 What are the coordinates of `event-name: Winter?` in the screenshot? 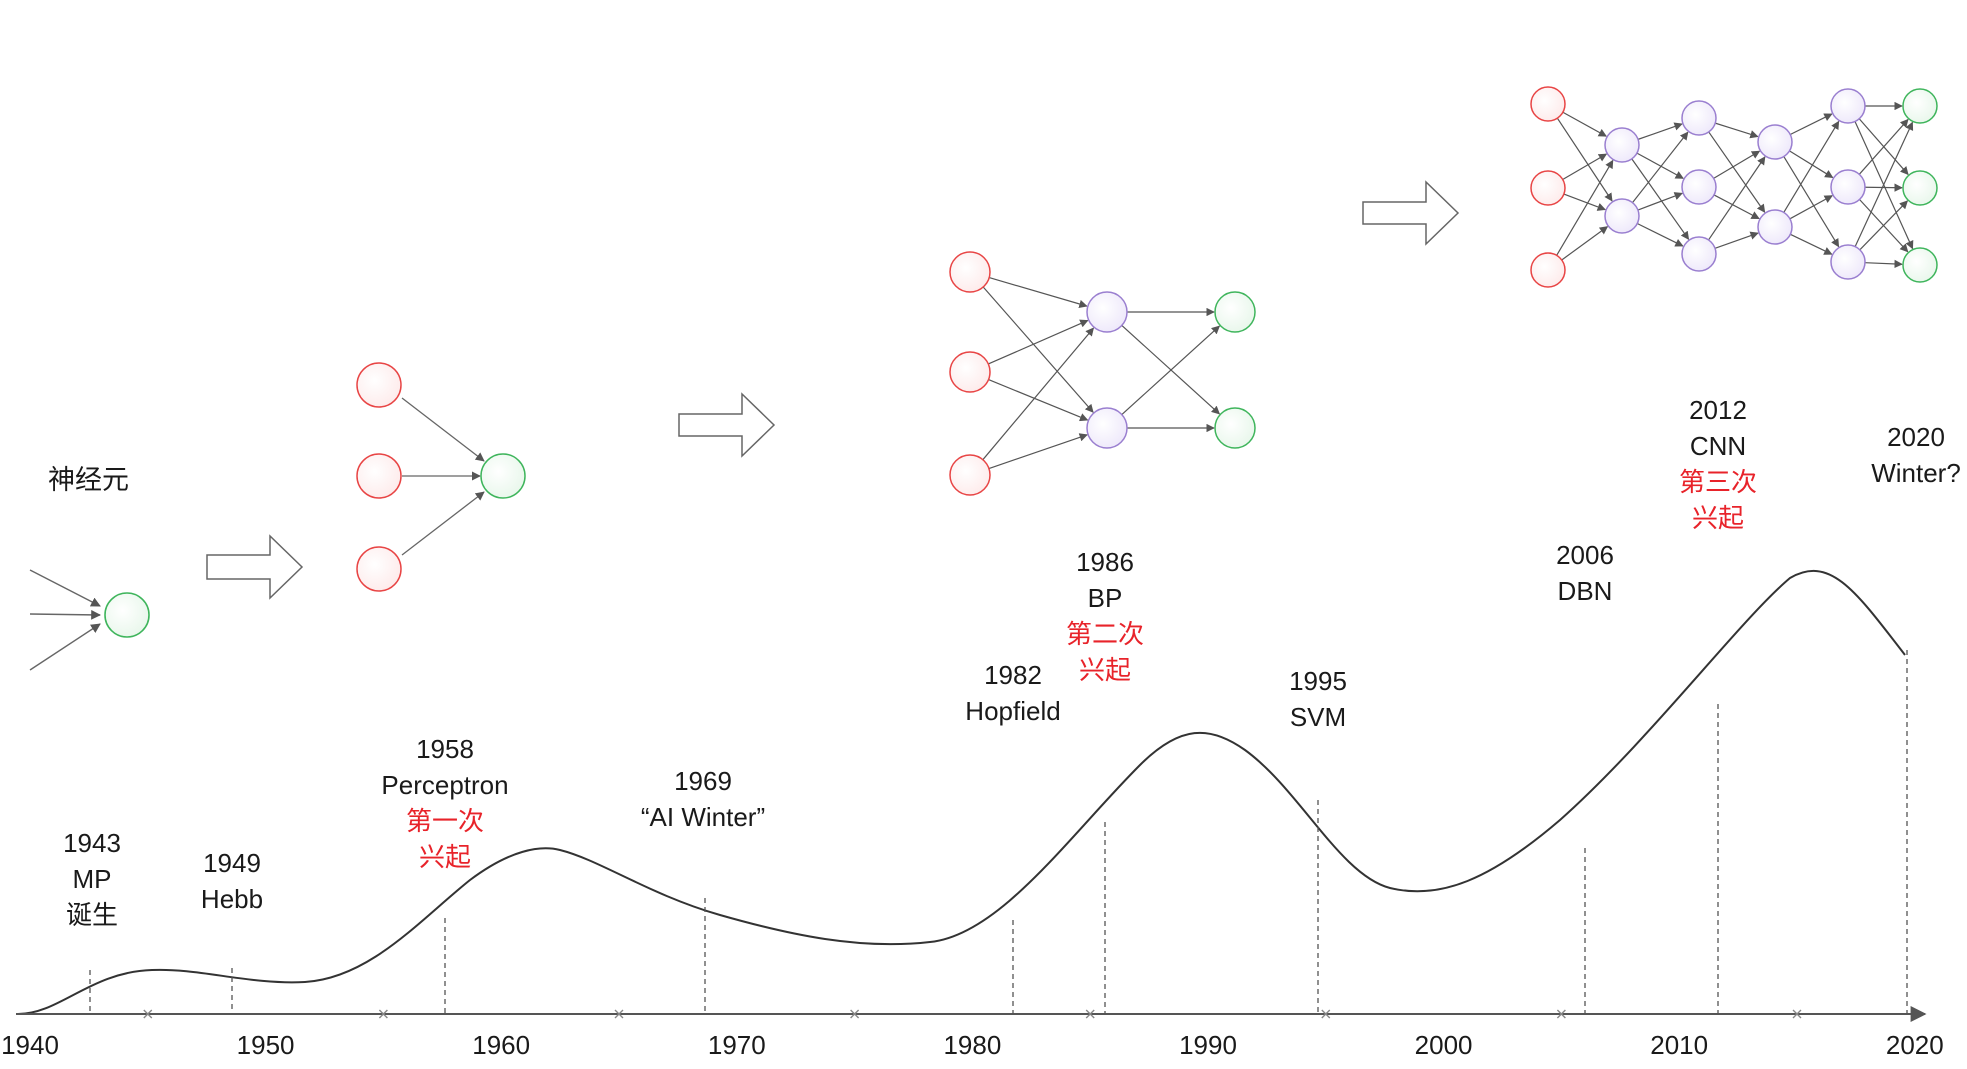 It's located at (1916, 473).